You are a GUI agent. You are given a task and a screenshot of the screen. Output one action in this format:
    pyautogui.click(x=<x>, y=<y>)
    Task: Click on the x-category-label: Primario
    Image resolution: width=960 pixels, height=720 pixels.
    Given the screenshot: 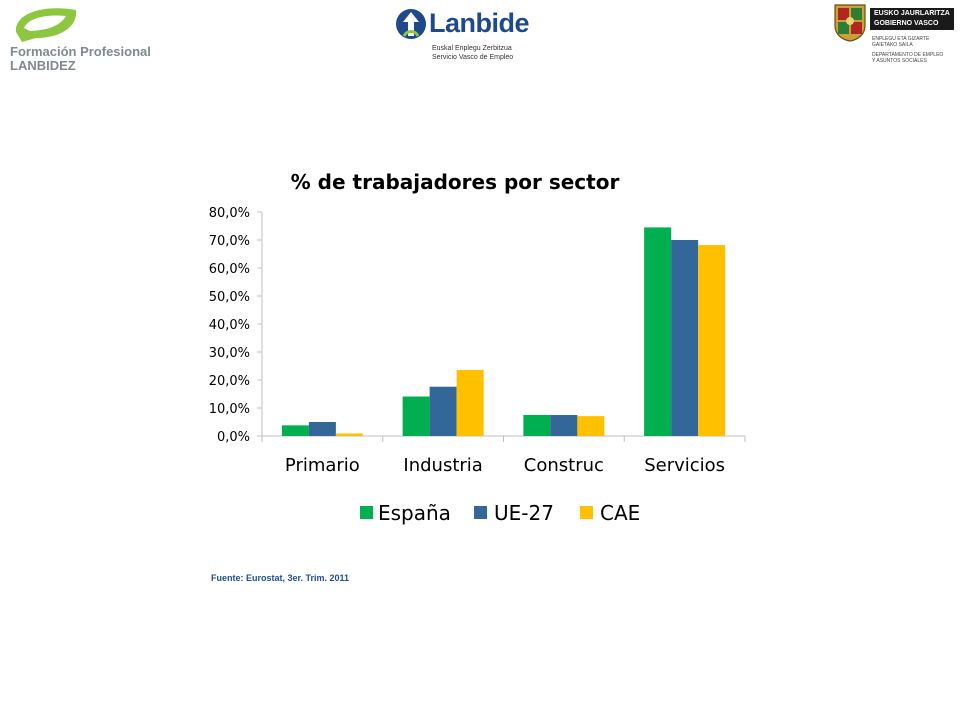 What is the action you would take?
    pyautogui.click(x=322, y=465)
    